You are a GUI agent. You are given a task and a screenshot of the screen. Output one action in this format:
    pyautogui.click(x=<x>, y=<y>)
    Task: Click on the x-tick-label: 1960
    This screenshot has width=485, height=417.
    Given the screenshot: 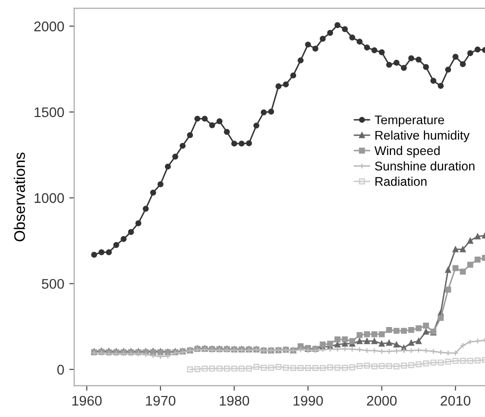 What is the action you would take?
    pyautogui.click(x=87, y=401)
    